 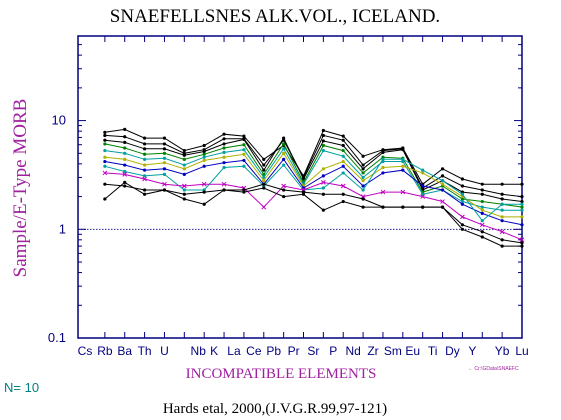 What do you see at coordinates (333, 351) in the screenshot?
I see `x-tick-label: P` at bounding box center [333, 351].